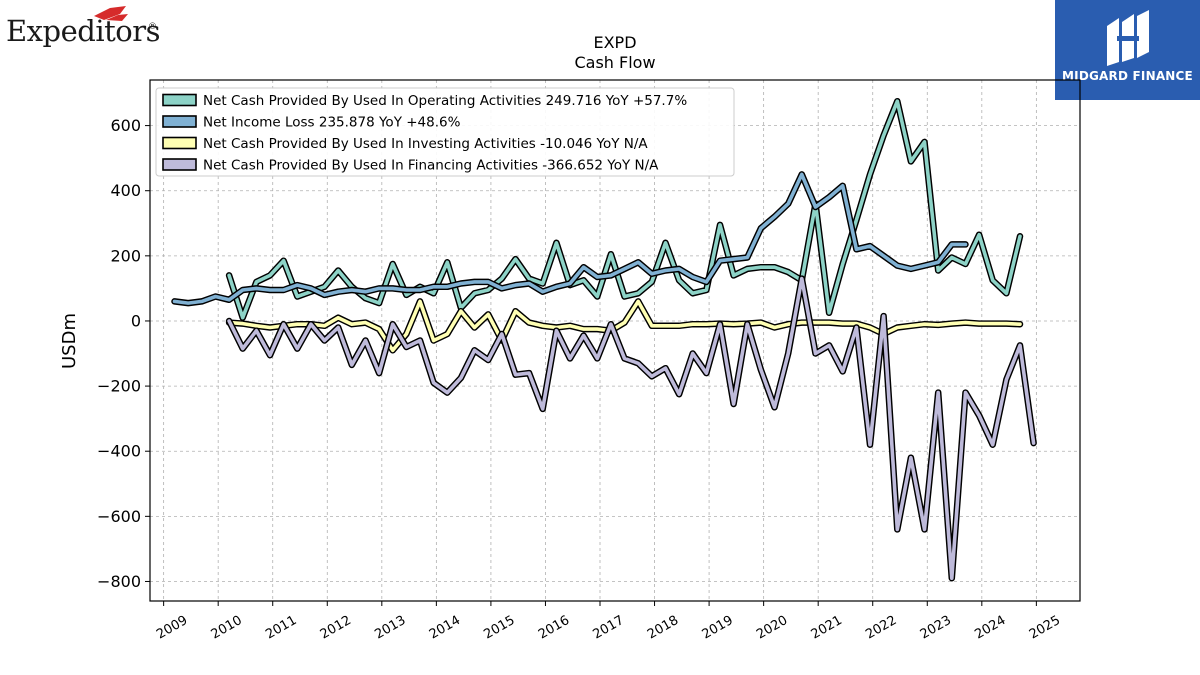 The height and width of the screenshot is (675, 1200). I want to click on y-tick-label: 600, so click(125, 125).